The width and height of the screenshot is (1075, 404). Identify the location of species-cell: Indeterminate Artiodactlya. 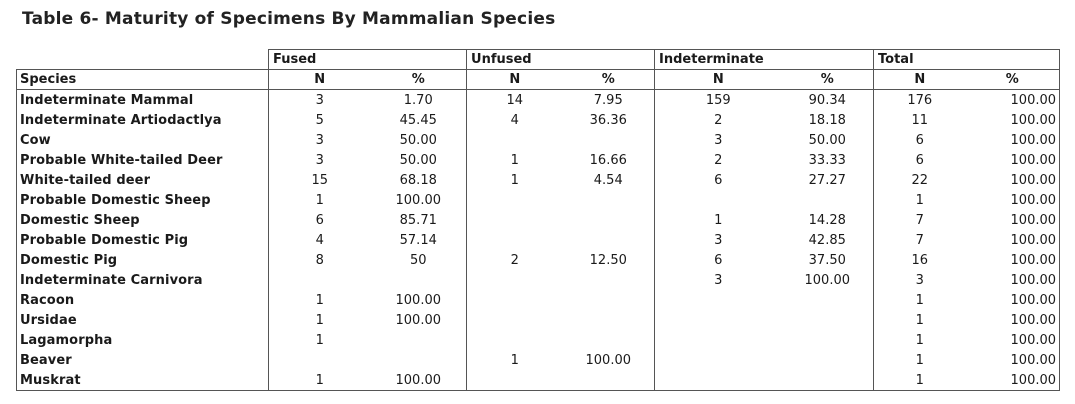
(142, 120).